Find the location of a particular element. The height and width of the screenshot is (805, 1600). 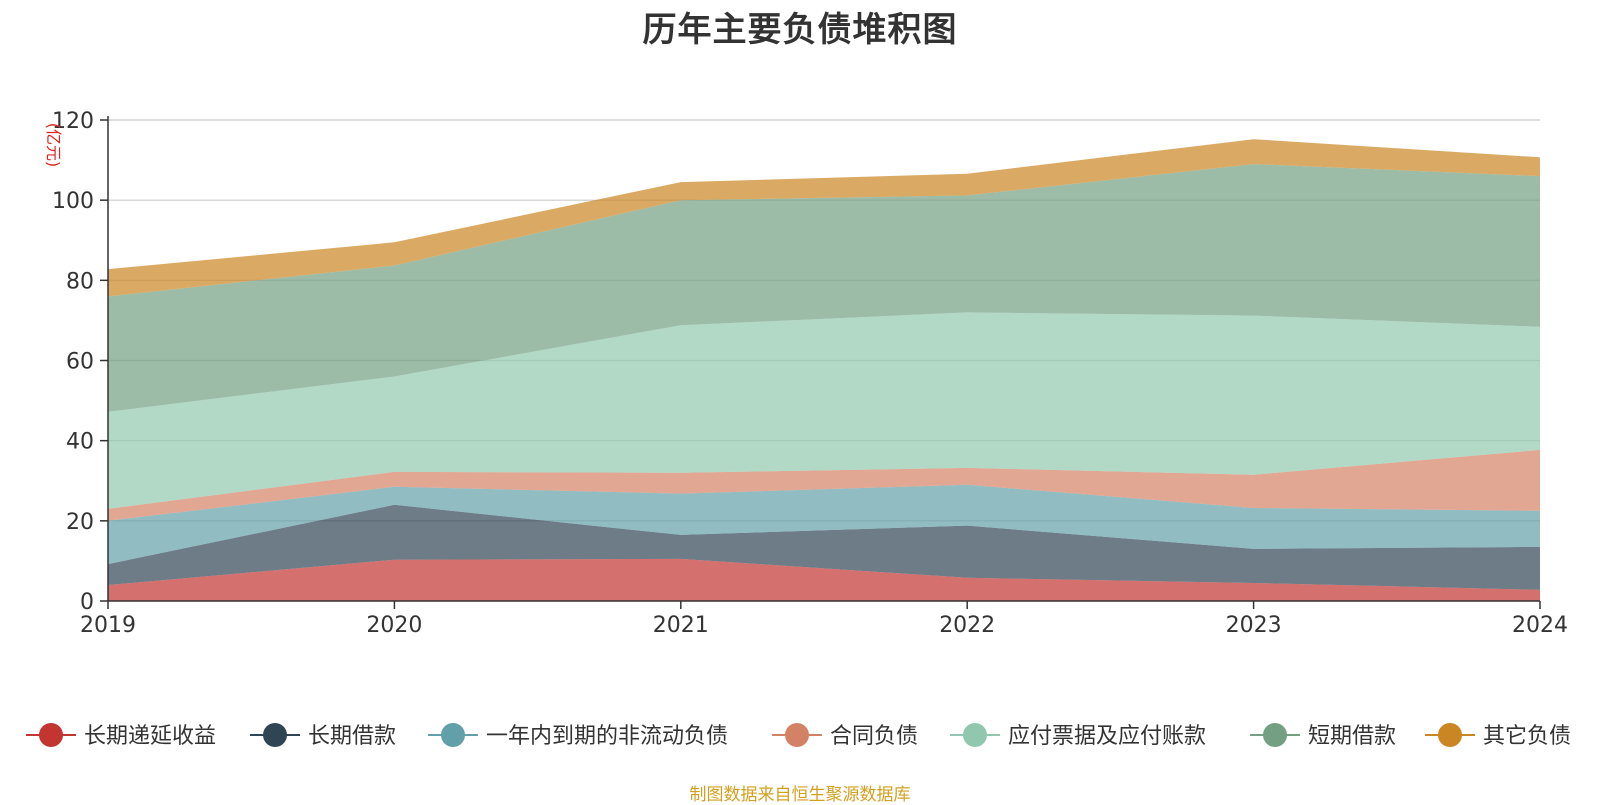

legend-label: 其它负债 is located at coordinates (1527, 736).